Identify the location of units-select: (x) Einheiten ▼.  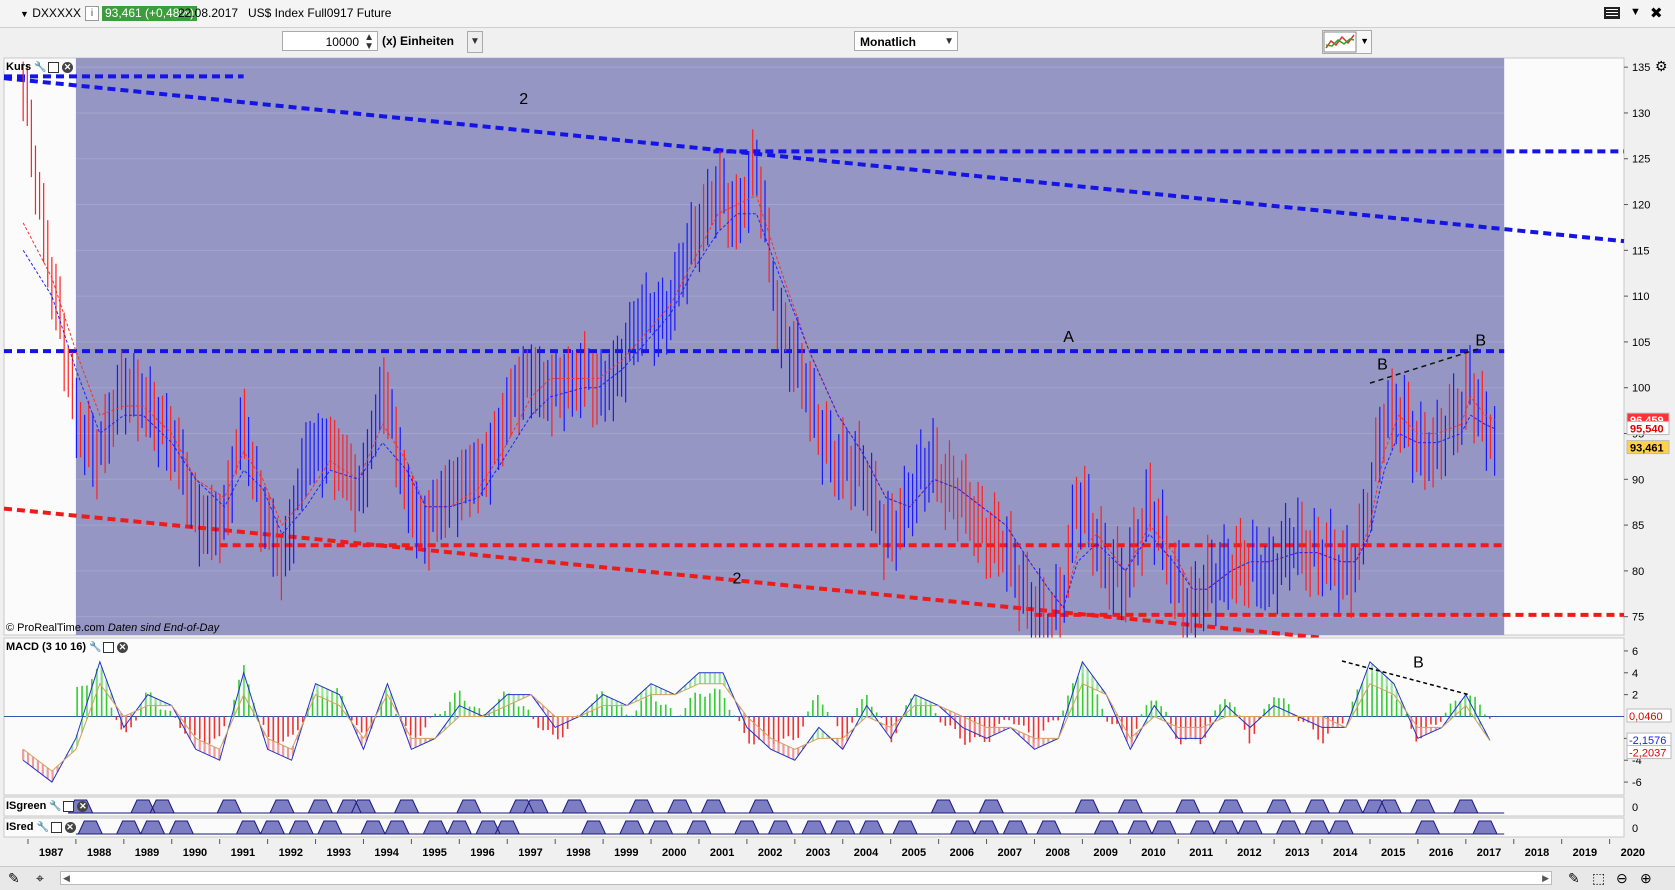
(433, 42).